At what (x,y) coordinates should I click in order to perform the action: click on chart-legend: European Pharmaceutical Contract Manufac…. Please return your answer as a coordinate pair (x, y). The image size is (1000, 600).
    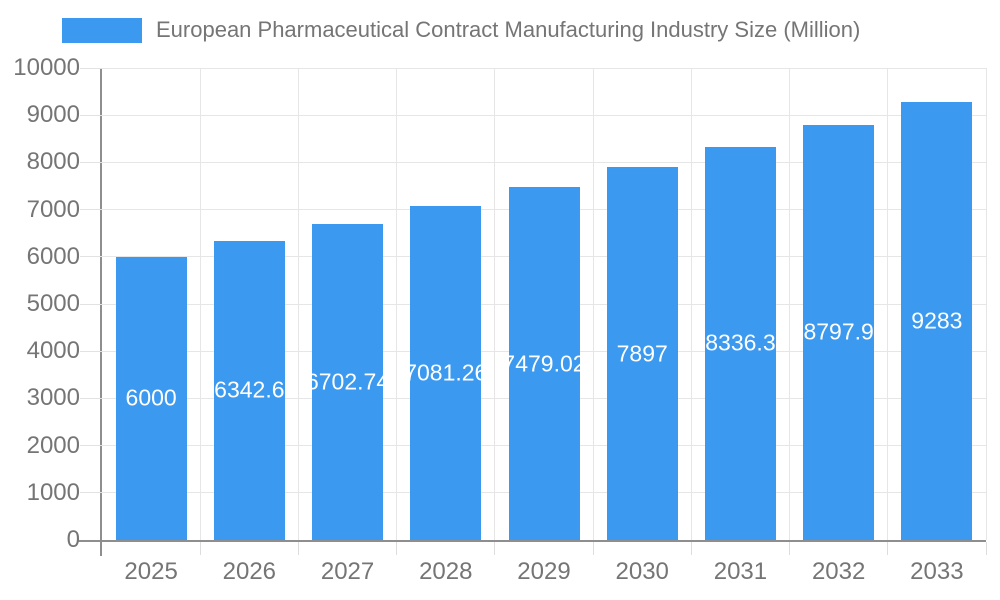
    Looking at the image, I should click on (461, 30).